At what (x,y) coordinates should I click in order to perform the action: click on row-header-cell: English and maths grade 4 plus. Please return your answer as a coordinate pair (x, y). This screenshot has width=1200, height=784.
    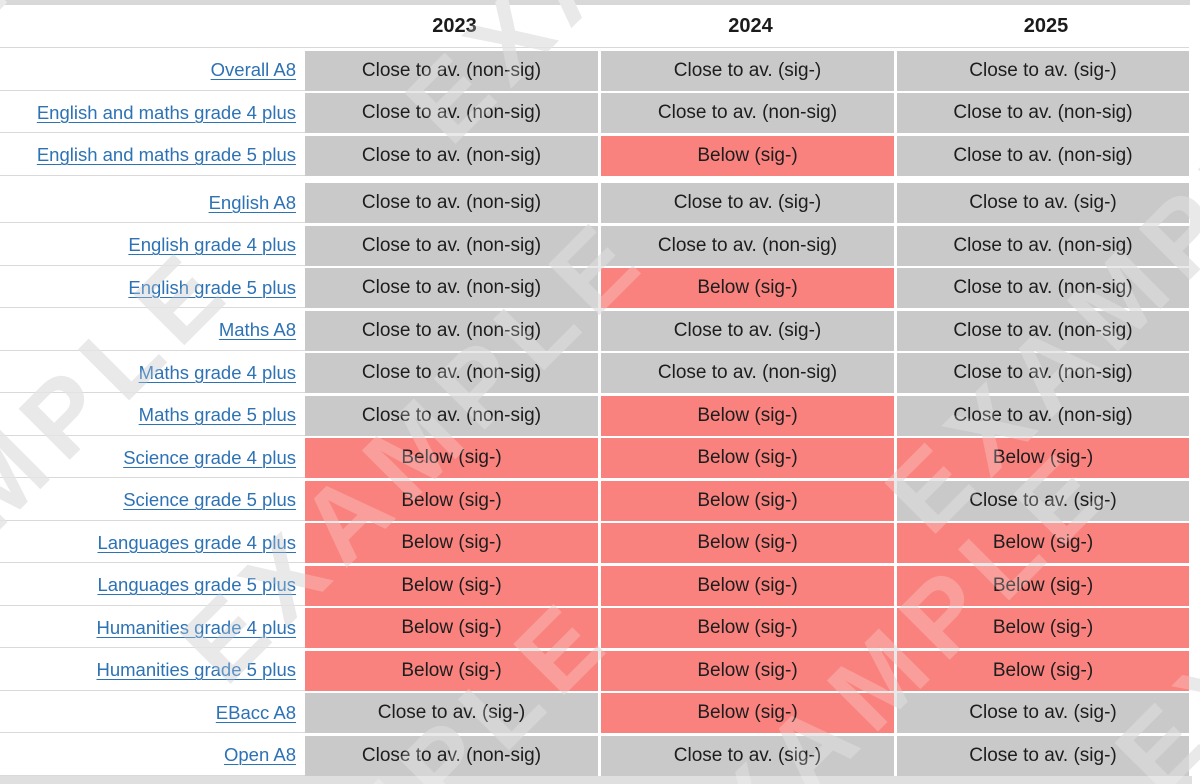
    Looking at the image, I should click on (152, 113).